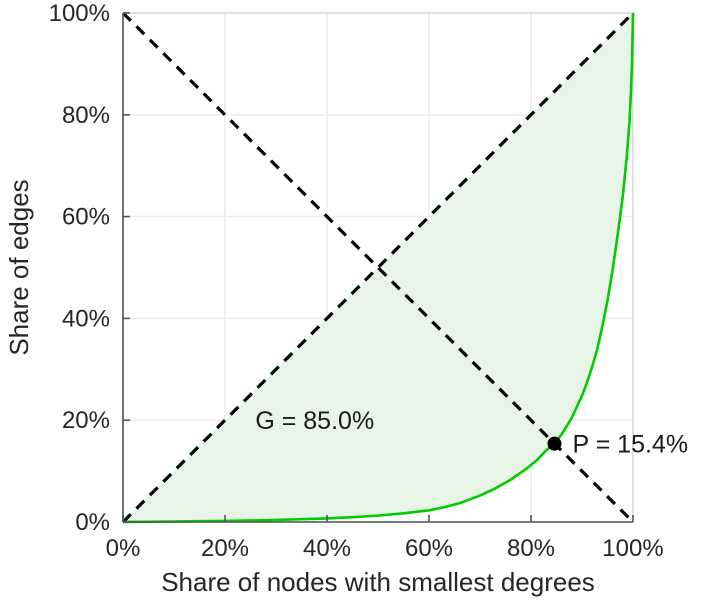 The image size is (715, 600). I want to click on x-tick-label: 20%, so click(225, 548).